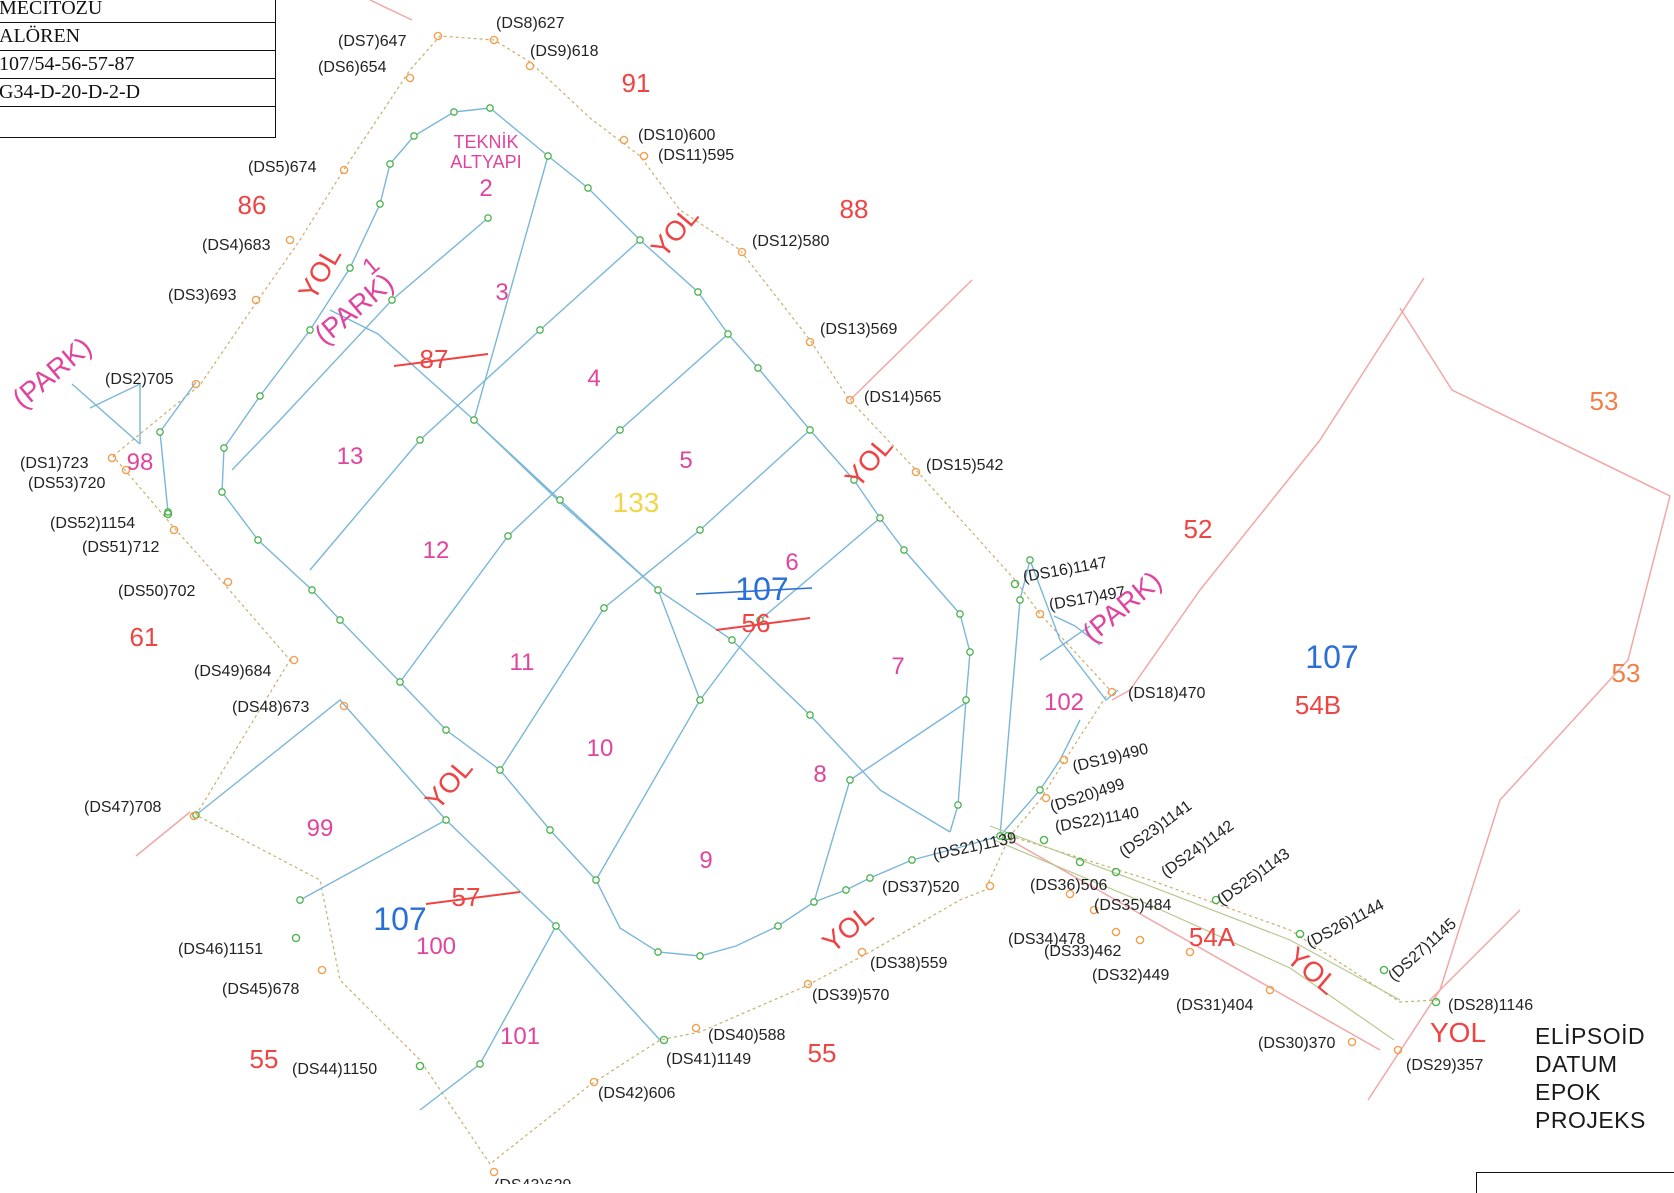 This screenshot has width=1674, height=1193. What do you see at coordinates (676, 135) in the screenshot?
I see `boundary-point-label: (DS10)600` at bounding box center [676, 135].